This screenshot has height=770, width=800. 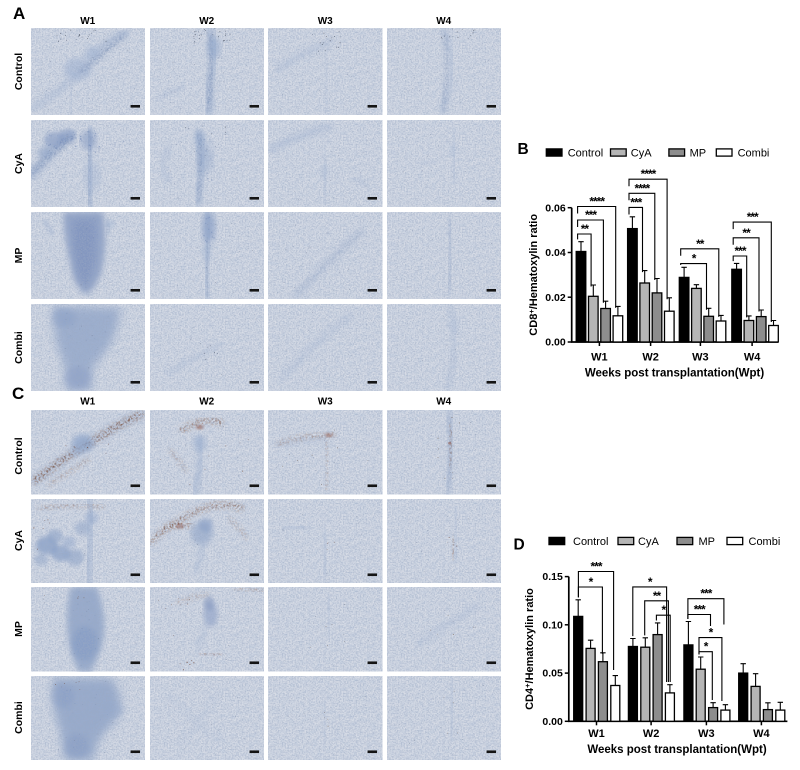 What do you see at coordinates (555, 208) in the screenshot?
I see `svg-text: 0.06` at bounding box center [555, 208].